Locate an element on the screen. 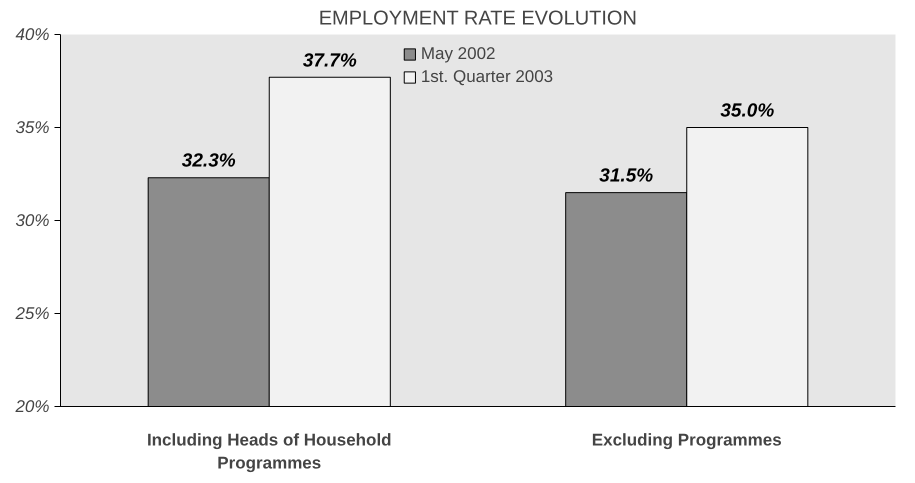 The width and height of the screenshot is (915, 483). data-label: 37.7% is located at coordinates (329, 61).